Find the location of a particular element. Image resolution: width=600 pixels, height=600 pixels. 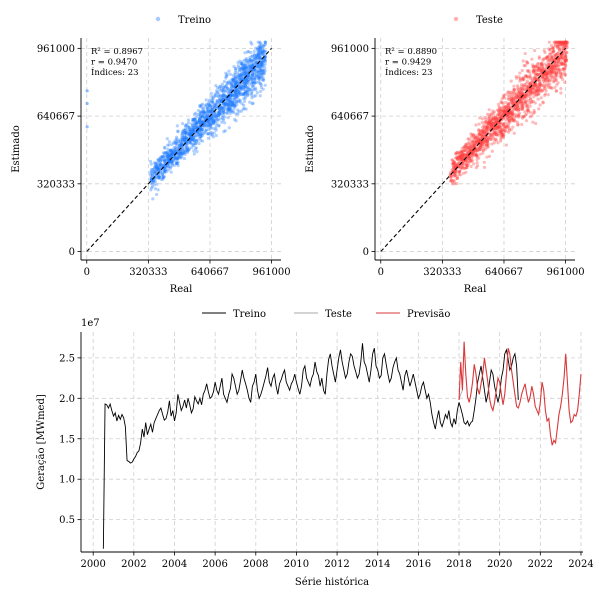

y-tick-label: 961000 is located at coordinates (56, 49).